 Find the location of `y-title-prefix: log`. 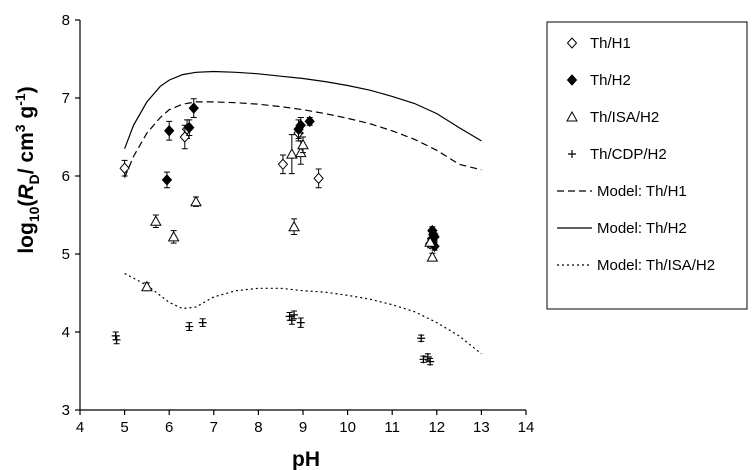

y-title-prefix: log is located at coordinates (26, 238).